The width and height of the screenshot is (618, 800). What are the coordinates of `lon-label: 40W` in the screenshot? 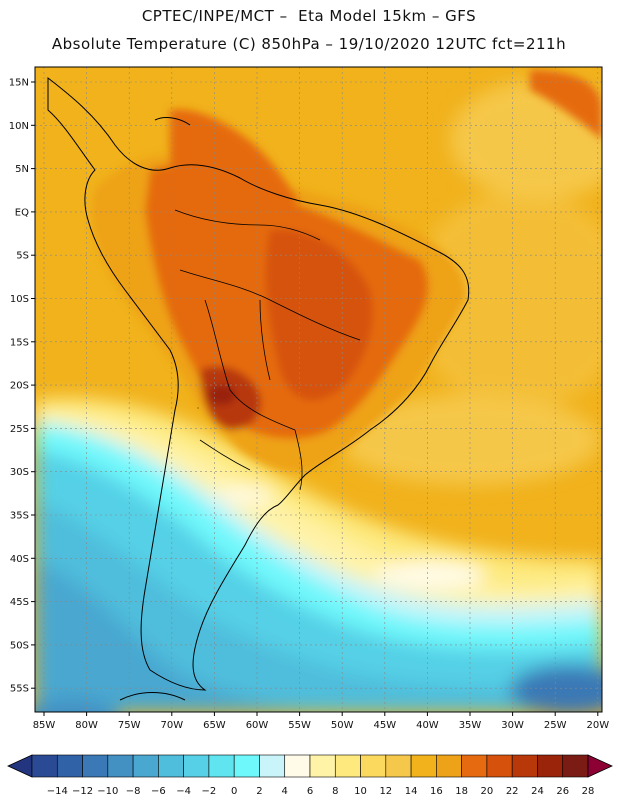 It's located at (427, 725).